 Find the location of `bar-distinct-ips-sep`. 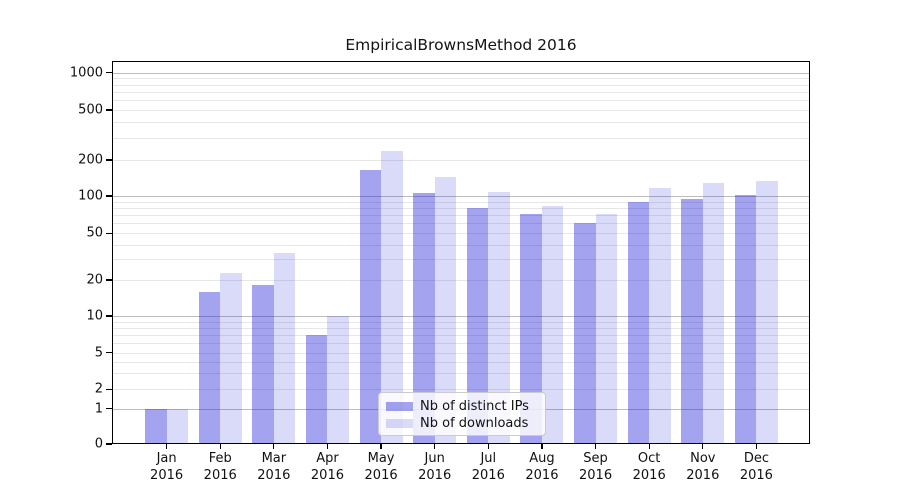

bar-distinct-ips-sep is located at coordinates (585, 333).